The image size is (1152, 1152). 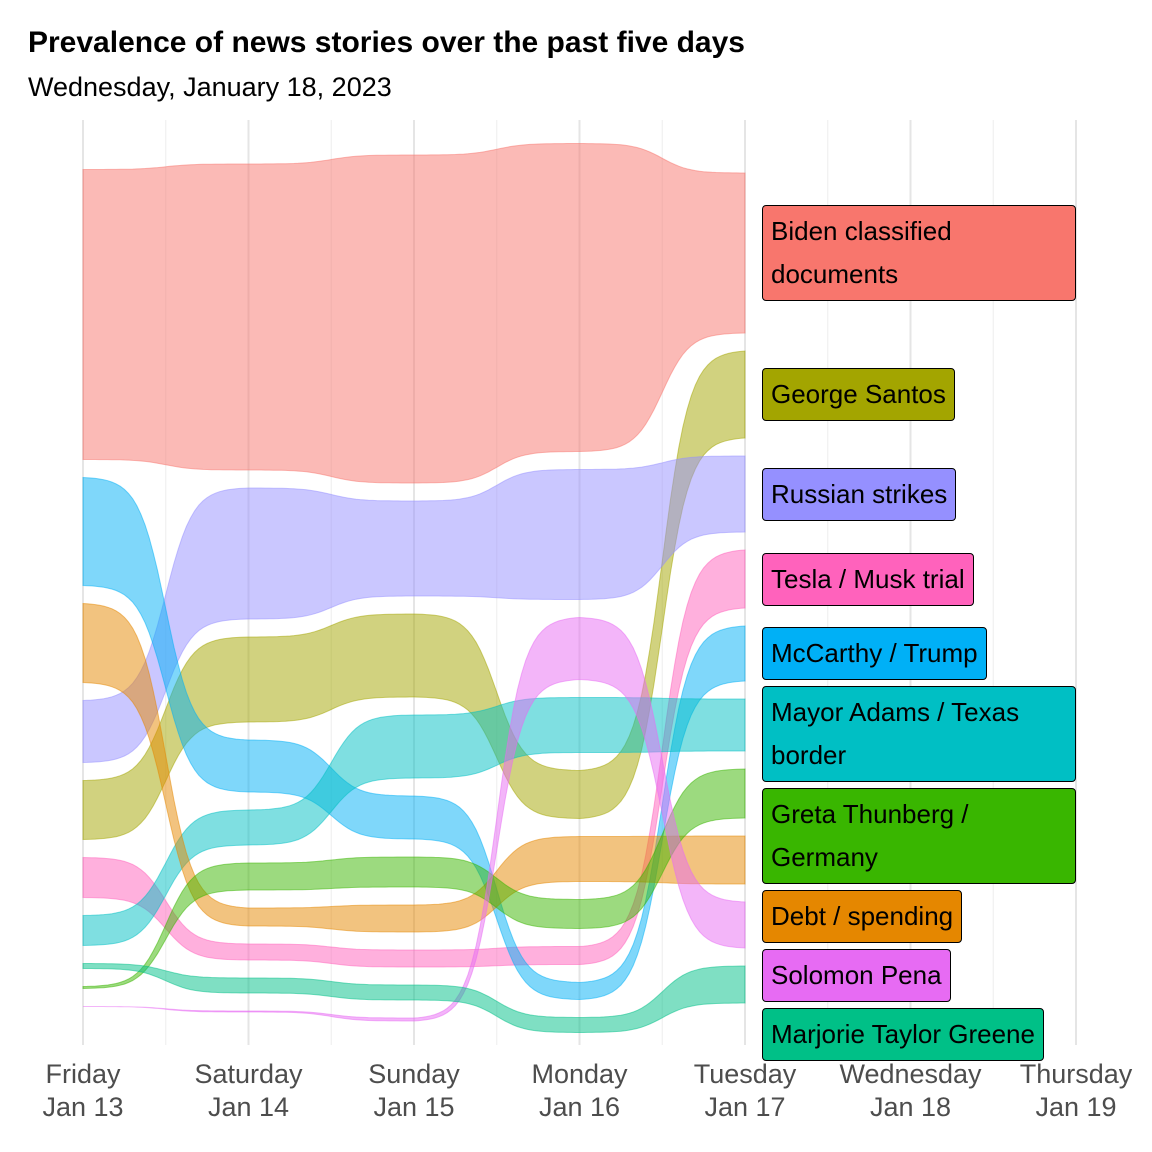 What do you see at coordinates (83, 1074) in the screenshot?
I see `x-tick-label: Friday` at bounding box center [83, 1074].